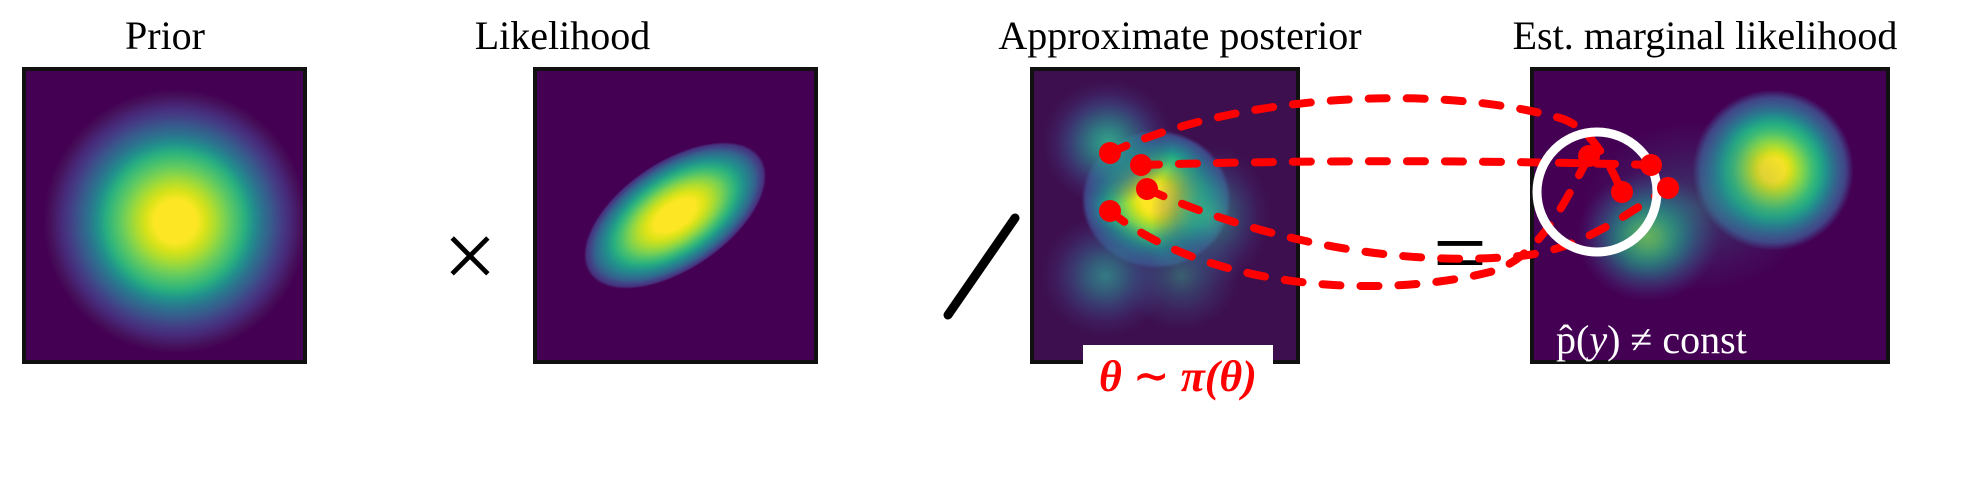 The image size is (1979, 477). Describe the element at coordinates (1178, 379) in the screenshot. I see `sample-formula-box: θ ∼ π(θ)` at that location.